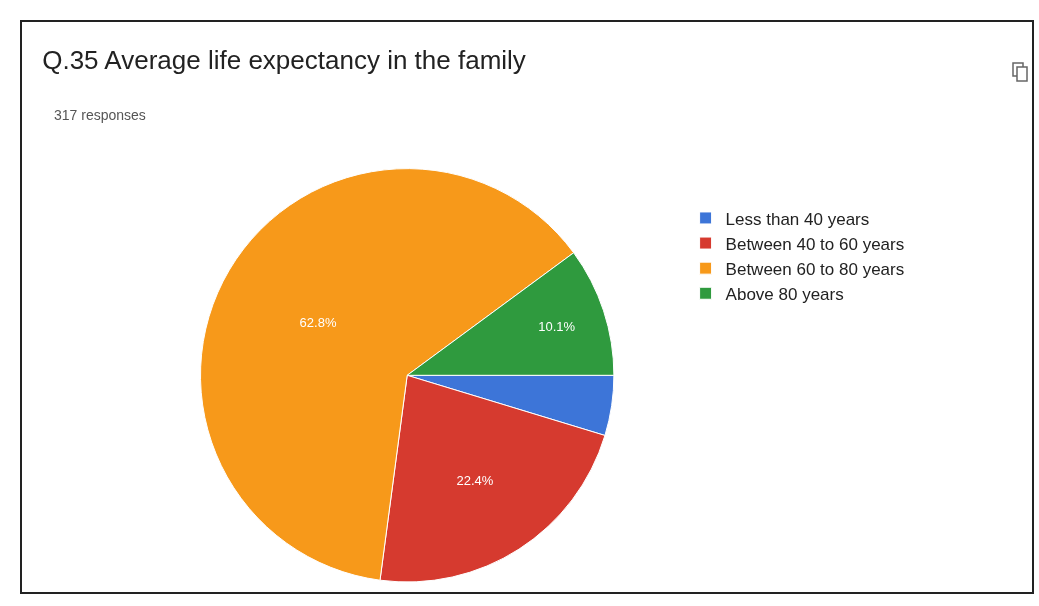 Image resolution: width=1039 pixels, height=606 pixels. Describe the element at coordinates (797, 219) in the screenshot. I see `legend-label: Less than 40 years` at that location.